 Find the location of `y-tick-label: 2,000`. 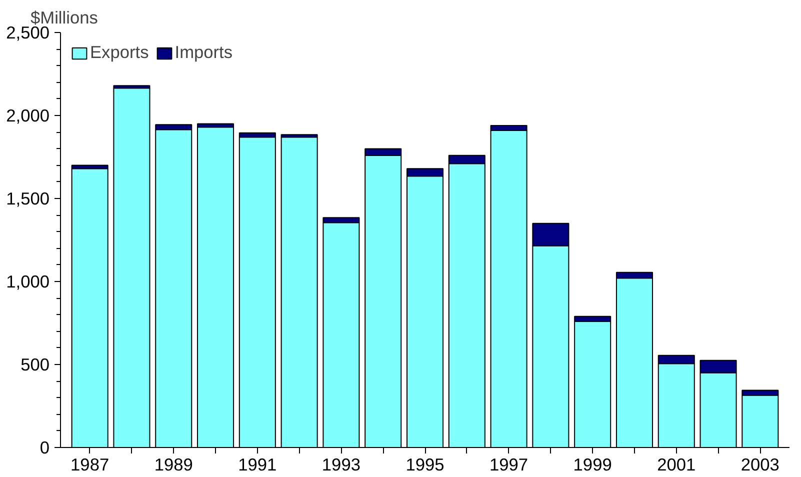

y-tick-label: 2,000 is located at coordinates (28, 116).